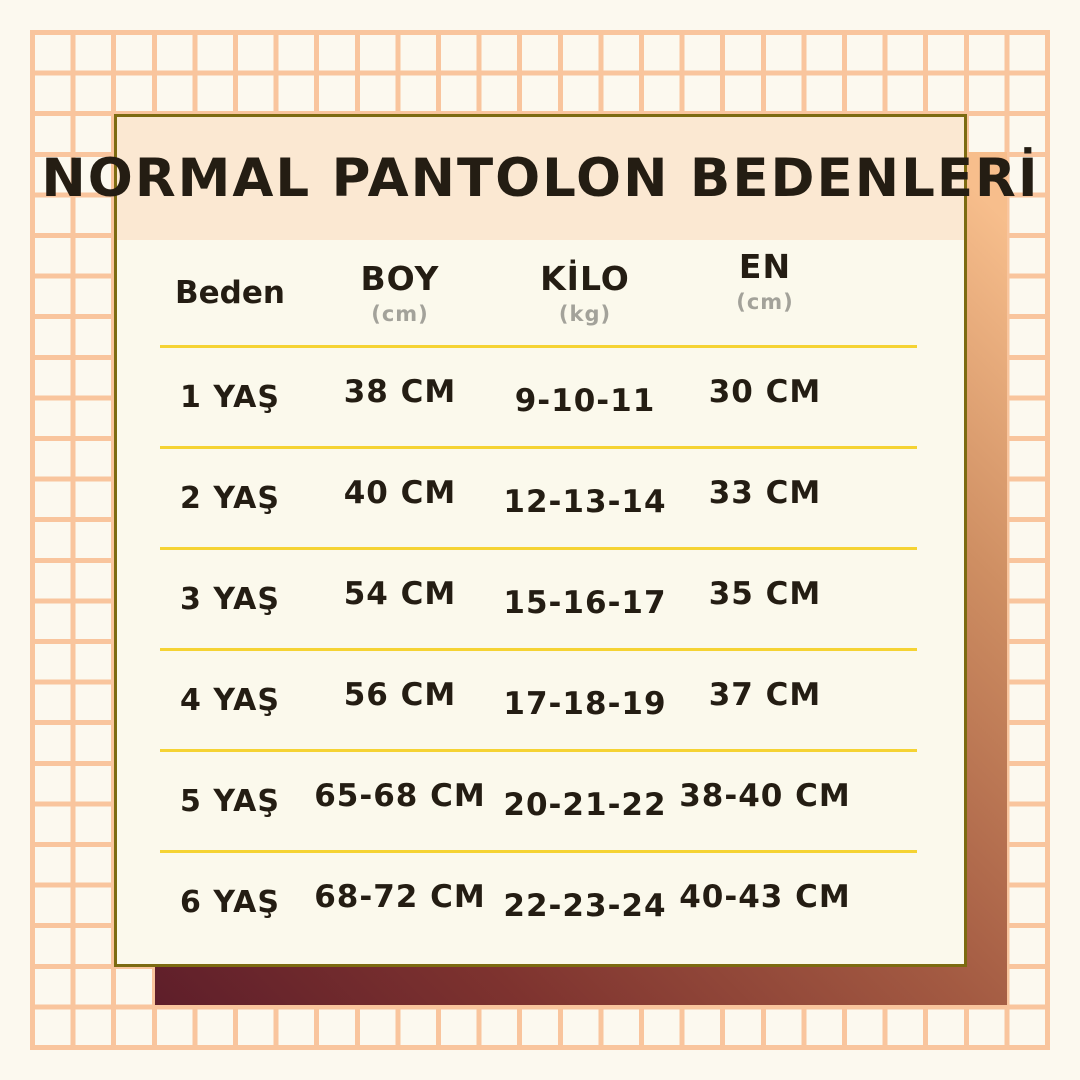  Describe the element at coordinates (765, 594) in the screenshot. I see `cell-en: 35 CM` at that location.